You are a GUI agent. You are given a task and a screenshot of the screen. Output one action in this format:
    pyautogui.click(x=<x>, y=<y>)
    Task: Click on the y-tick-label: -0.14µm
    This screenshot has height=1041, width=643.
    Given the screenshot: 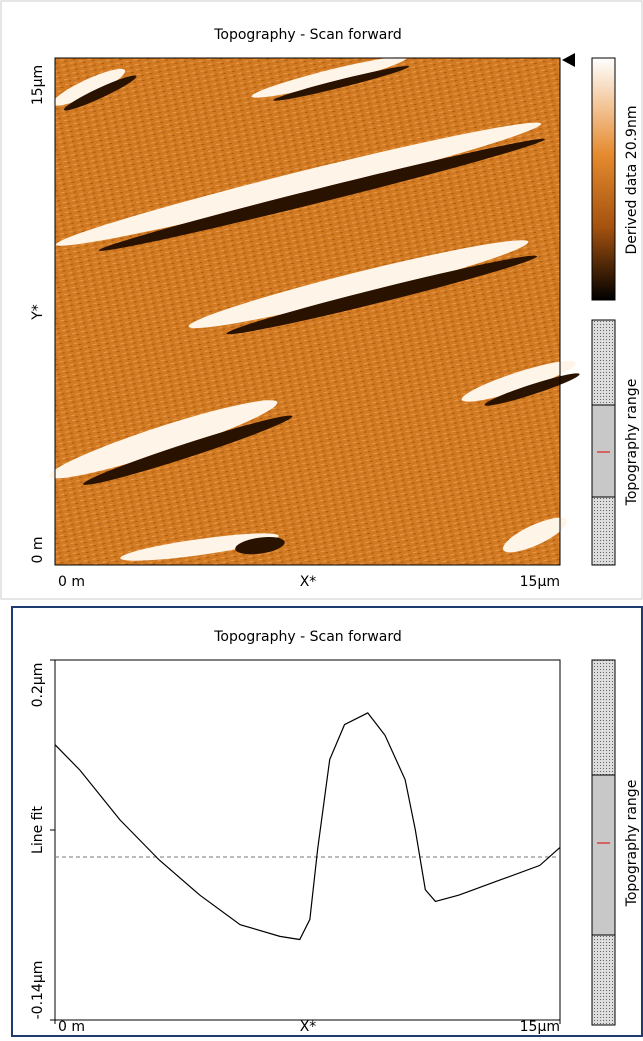 What is the action you would take?
    pyautogui.click(x=38, y=990)
    